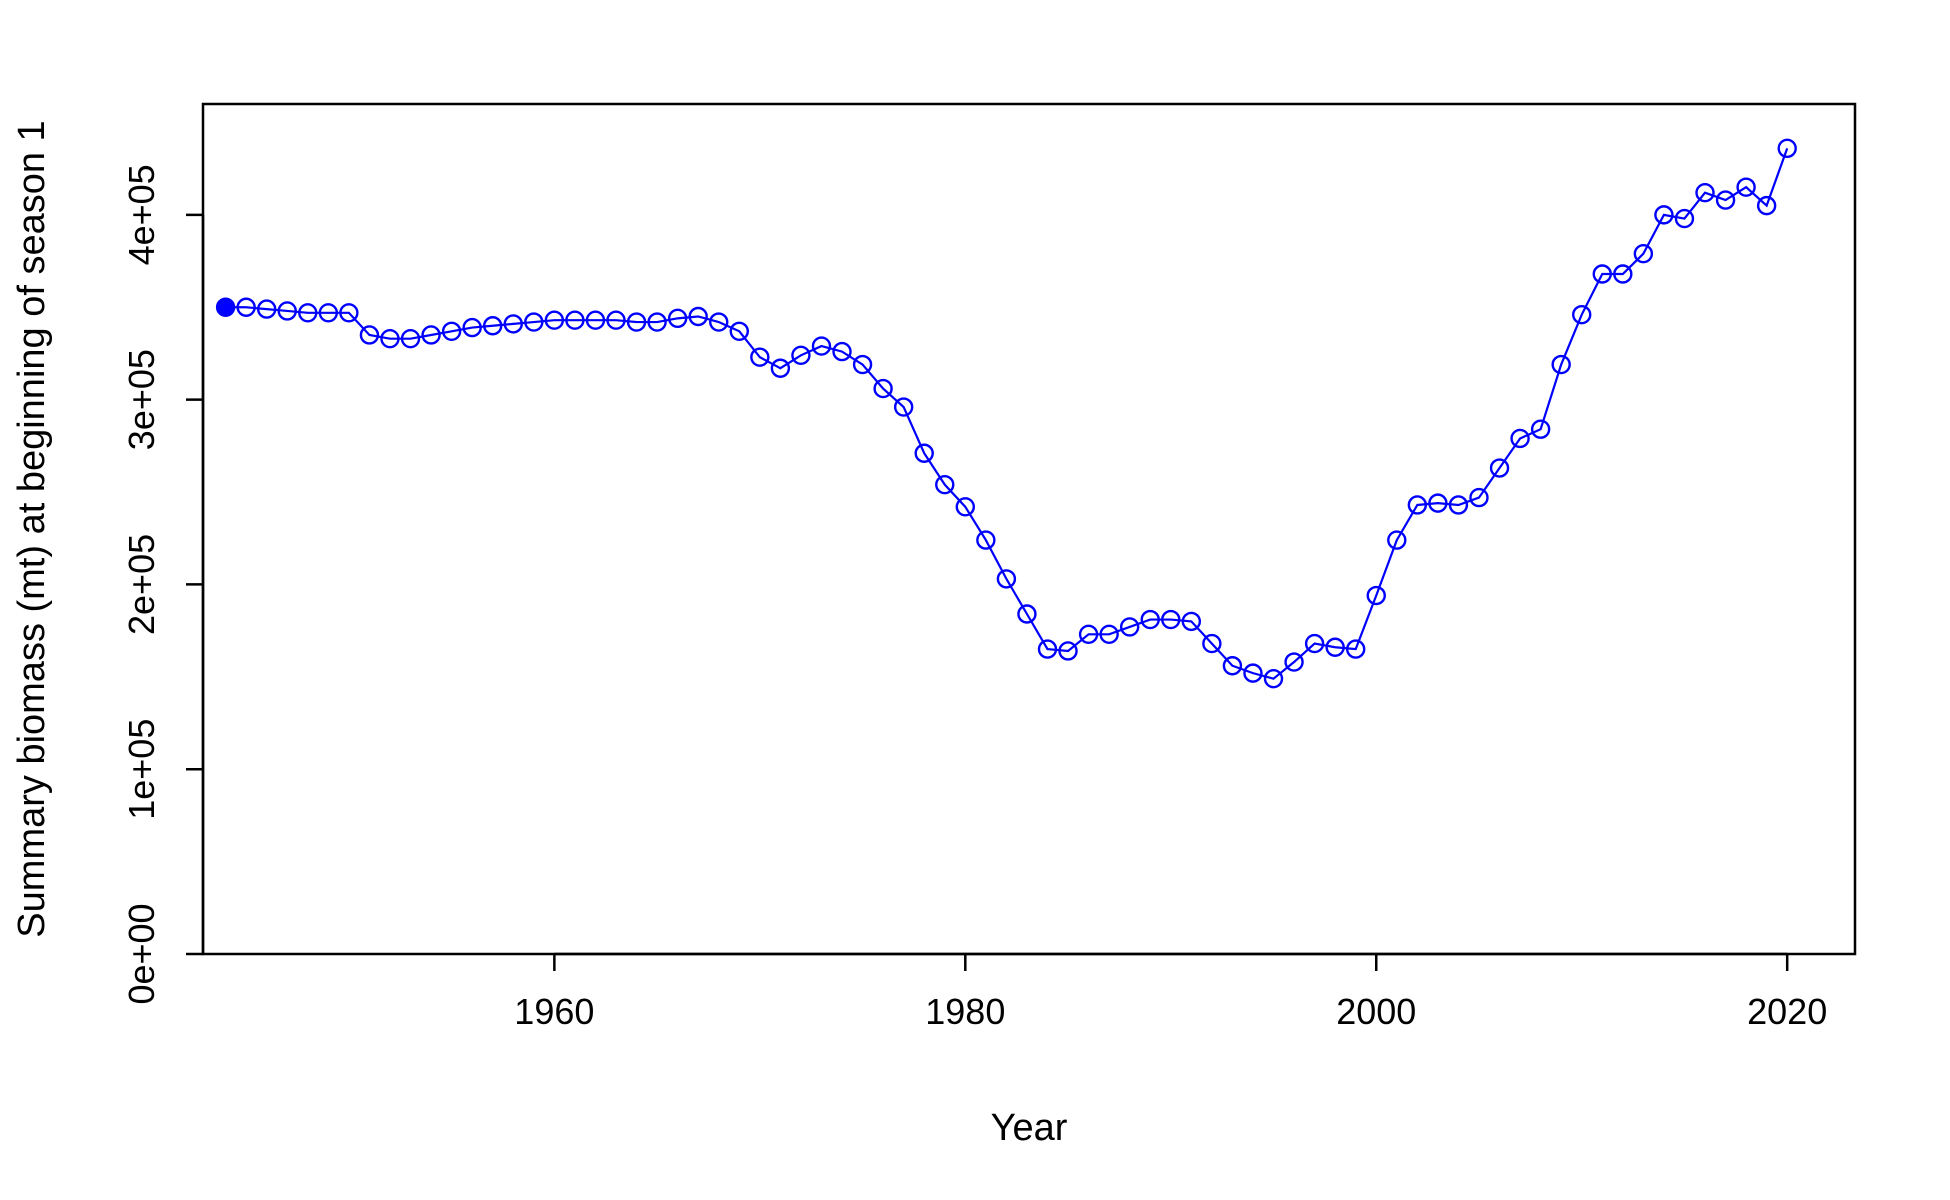  I want to click on y-tick-label: 0e+00, so click(141, 953).